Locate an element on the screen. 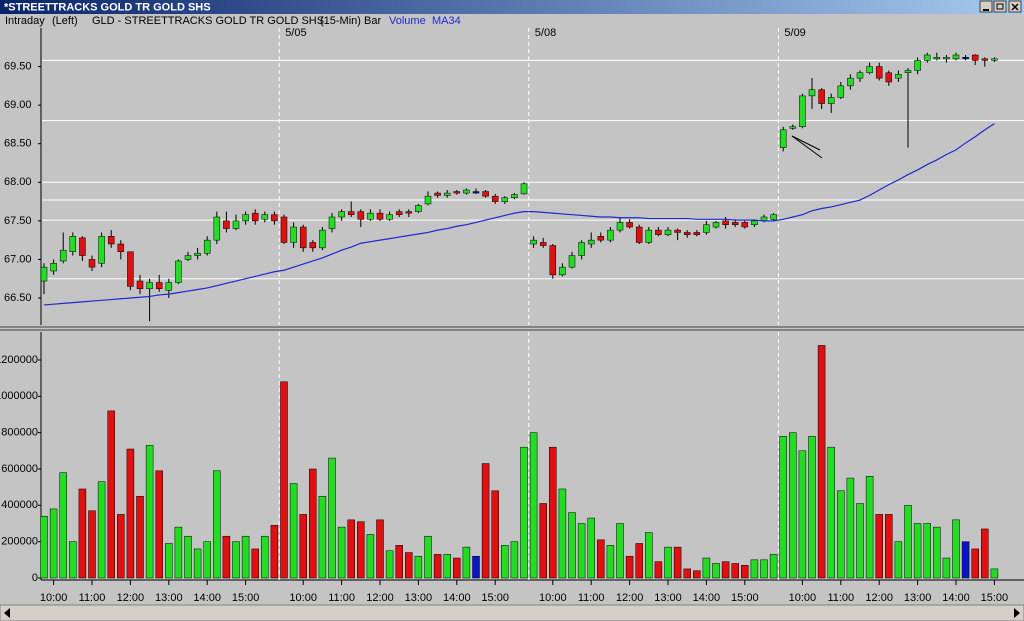 This screenshot has height=621, width=1024. y-tick-label: 69.50 is located at coordinates (18, 66).